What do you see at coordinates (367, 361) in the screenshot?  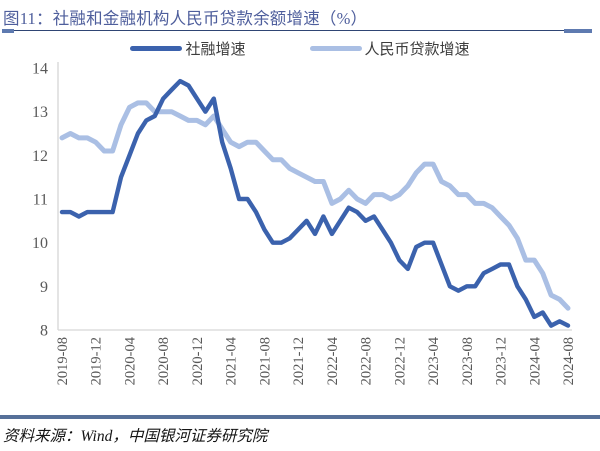 I see `x-tick-label: 2022-08` at bounding box center [367, 361].